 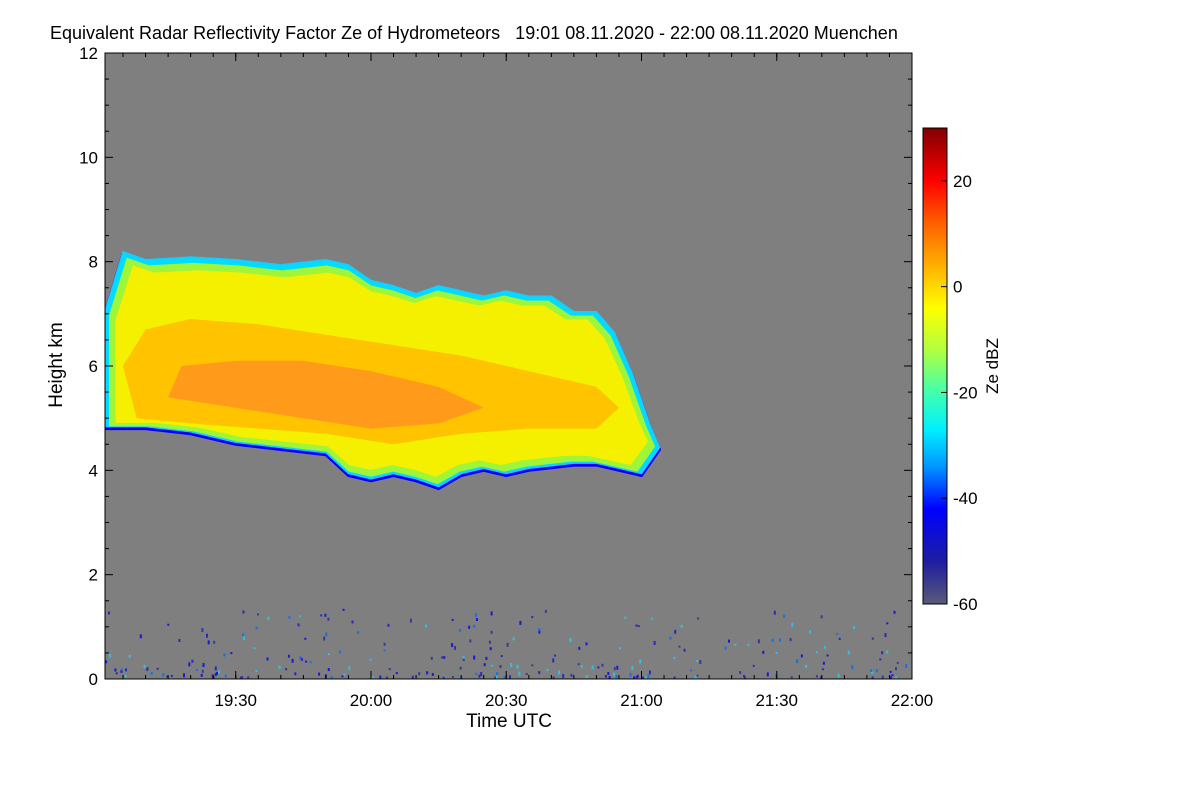 I want to click on y-tick-label: 4, so click(x=93, y=470).